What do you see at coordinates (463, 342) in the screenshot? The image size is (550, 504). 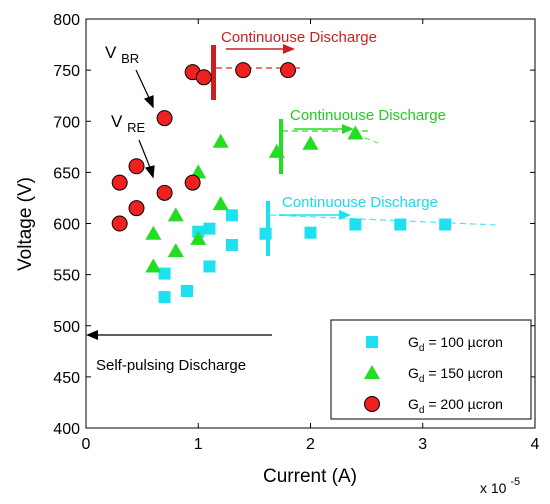 I see `legend-label-rest-0: = 100 µcron` at bounding box center [463, 342].